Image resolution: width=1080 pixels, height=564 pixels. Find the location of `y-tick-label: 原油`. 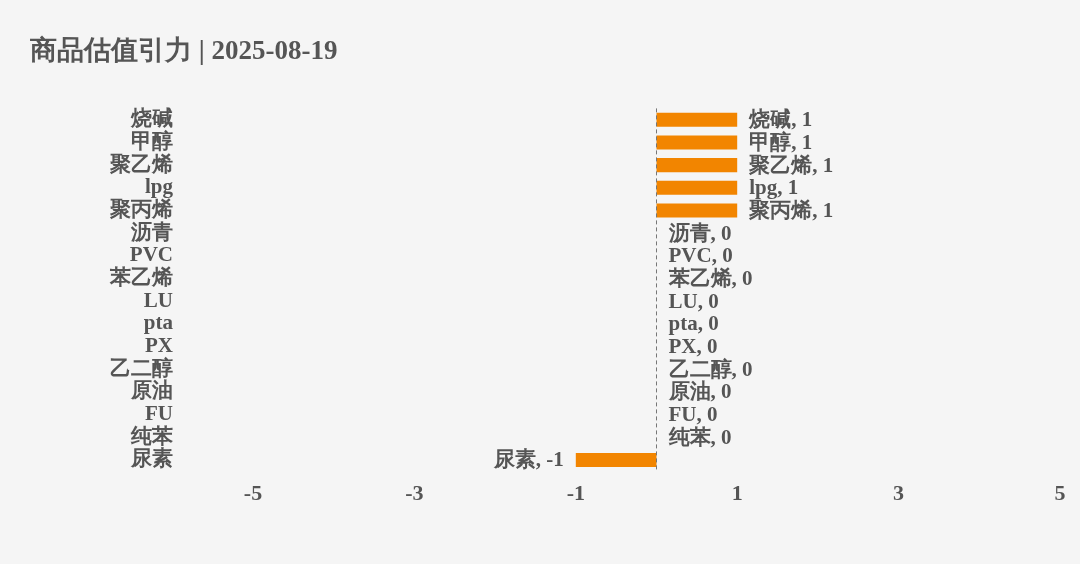

y-tick-label: 原油 is located at coordinates (151, 390).